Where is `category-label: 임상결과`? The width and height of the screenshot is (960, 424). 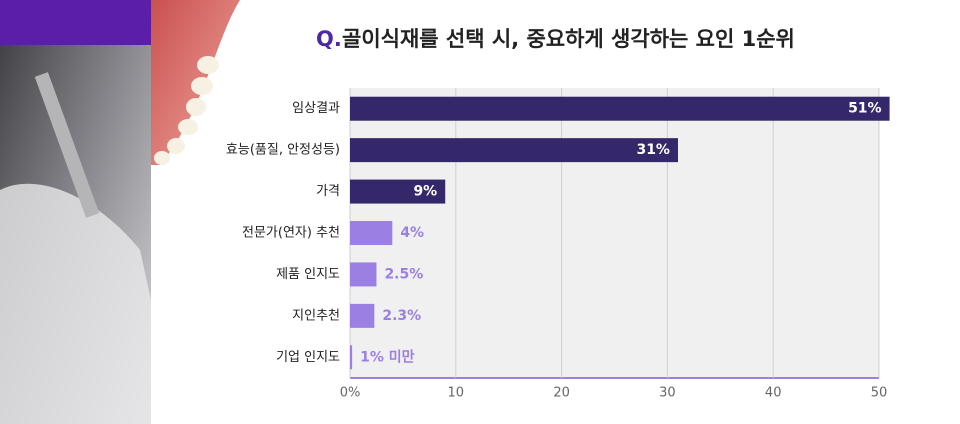 category-label: 임상결과 is located at coordinates (316, 108).